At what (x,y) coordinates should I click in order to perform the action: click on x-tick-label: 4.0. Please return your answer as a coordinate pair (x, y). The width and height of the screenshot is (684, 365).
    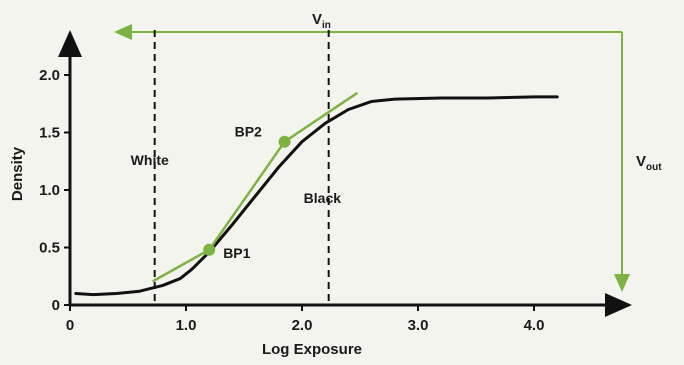
    Looking at the image, I should click on (534, 325).